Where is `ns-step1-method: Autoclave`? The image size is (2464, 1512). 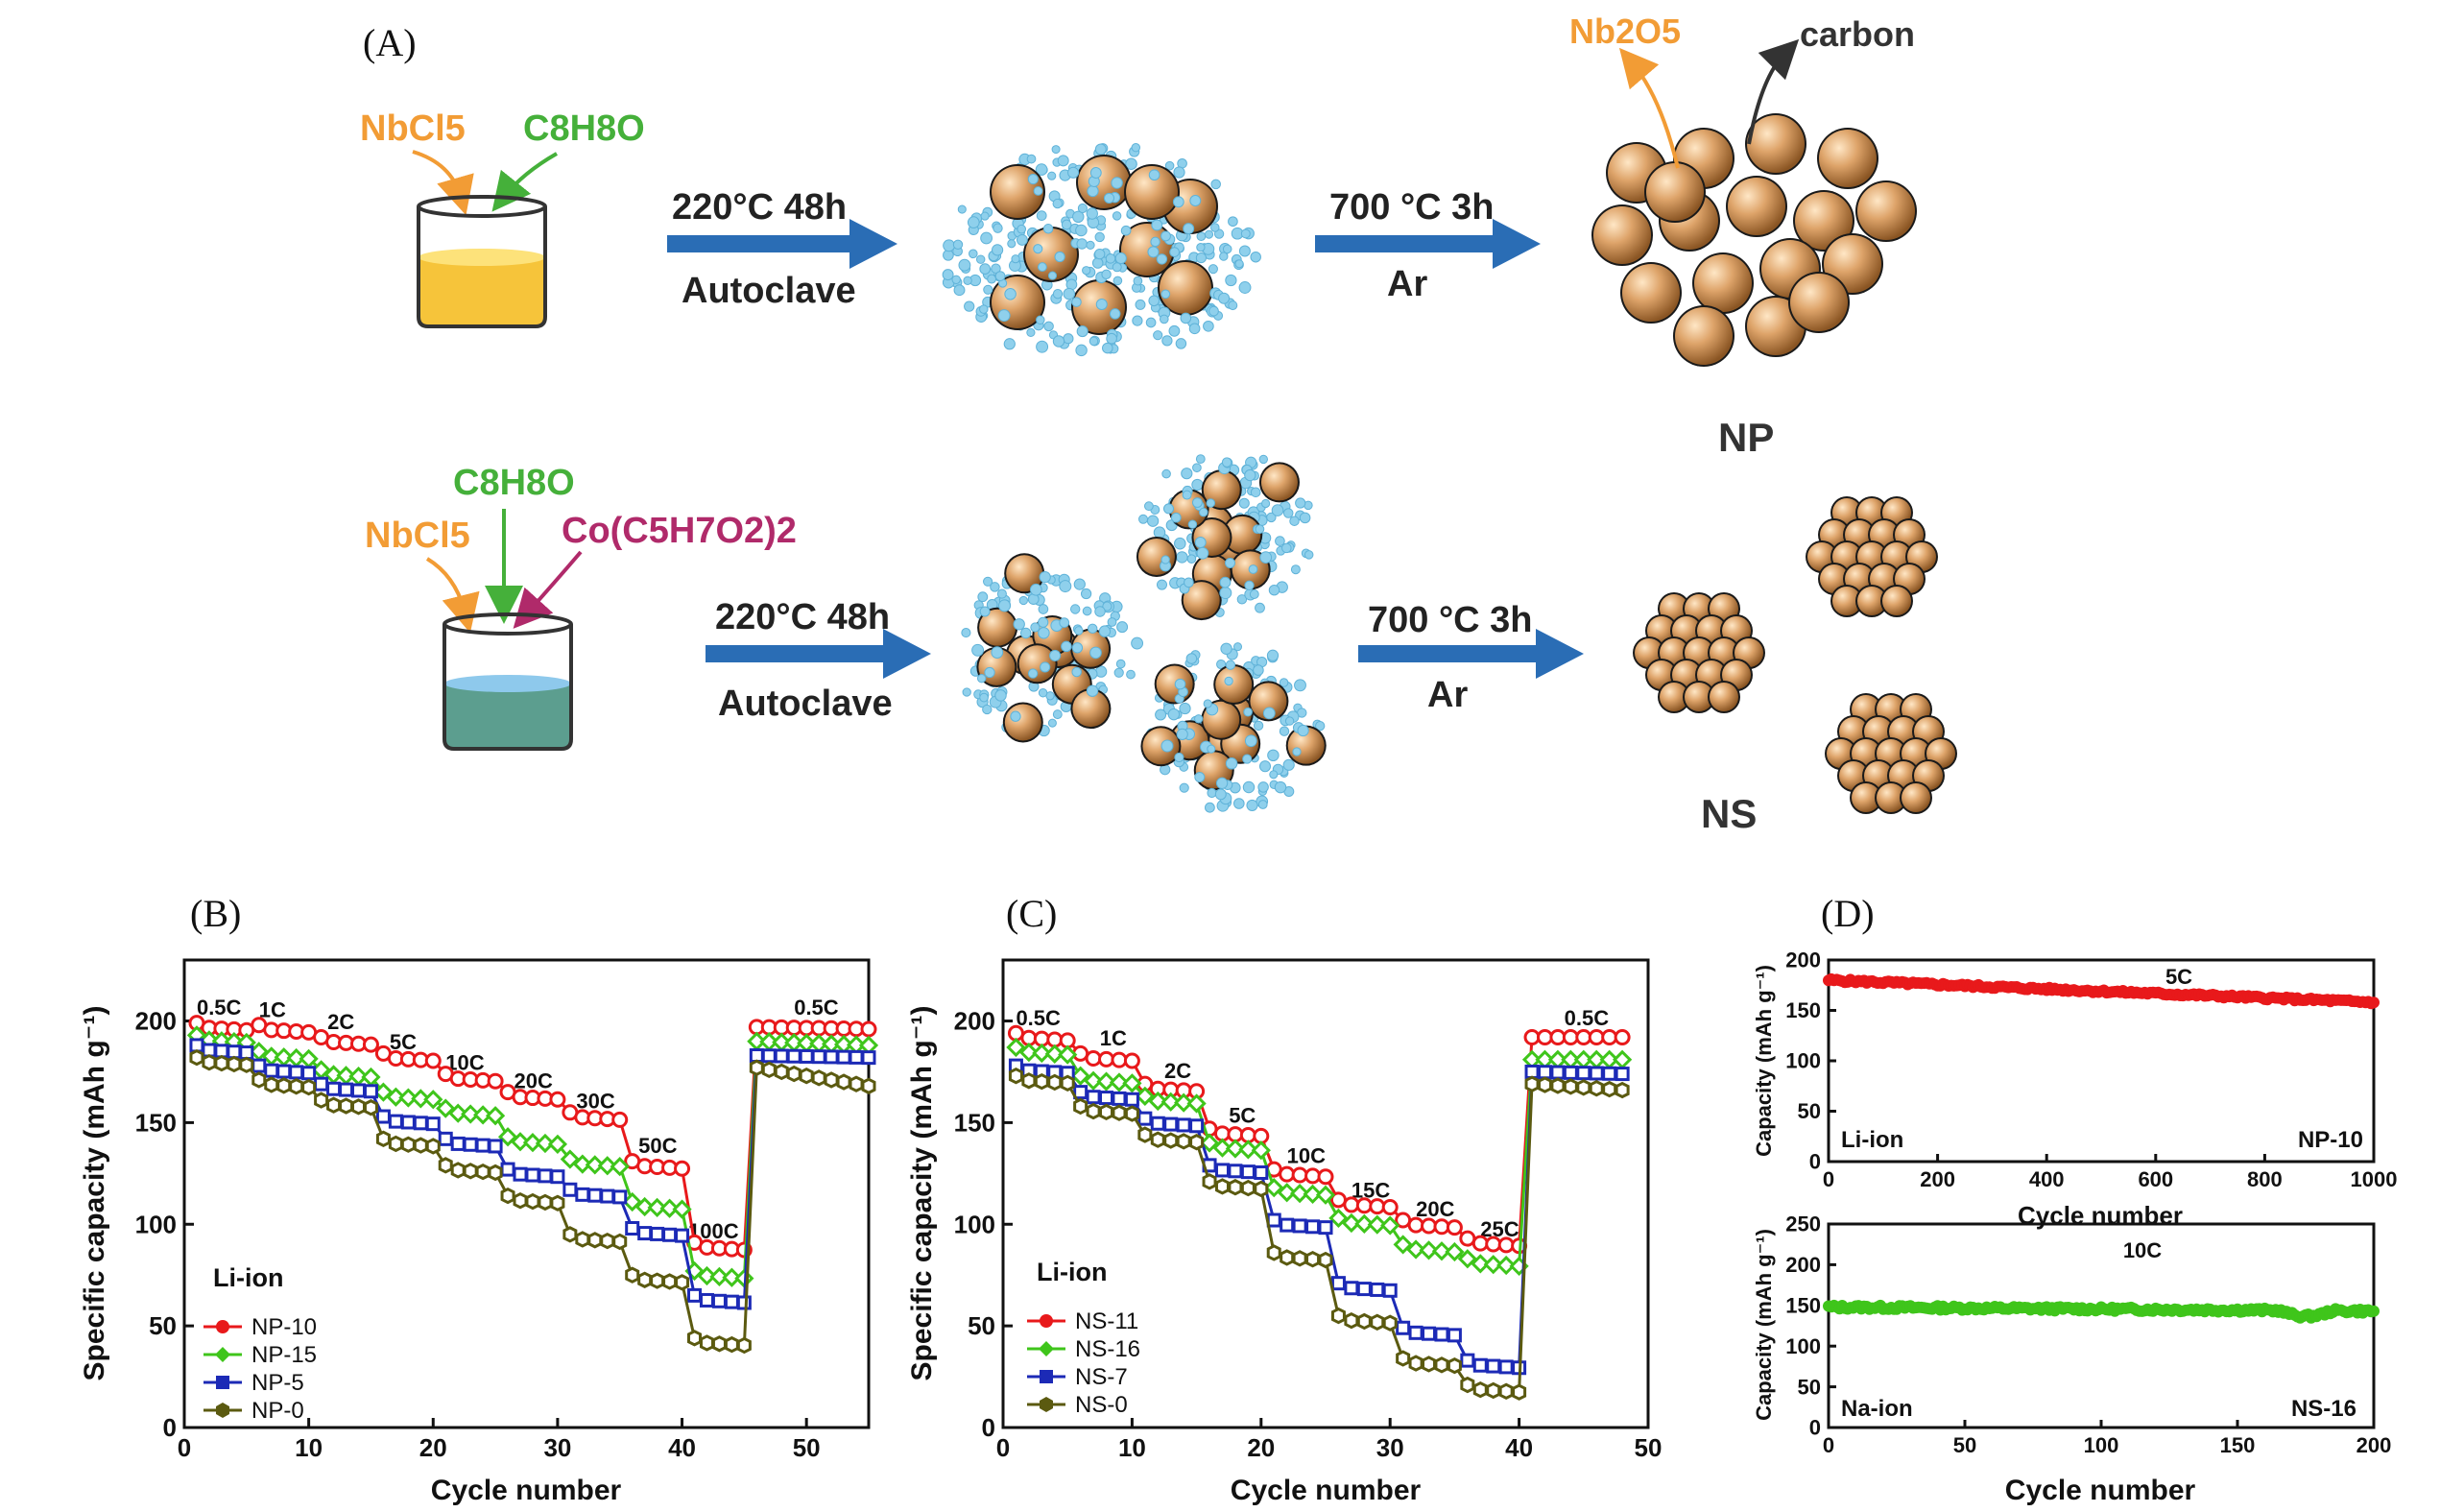
ns-step1-method: Autoclave is located at coordinates (805, 704).